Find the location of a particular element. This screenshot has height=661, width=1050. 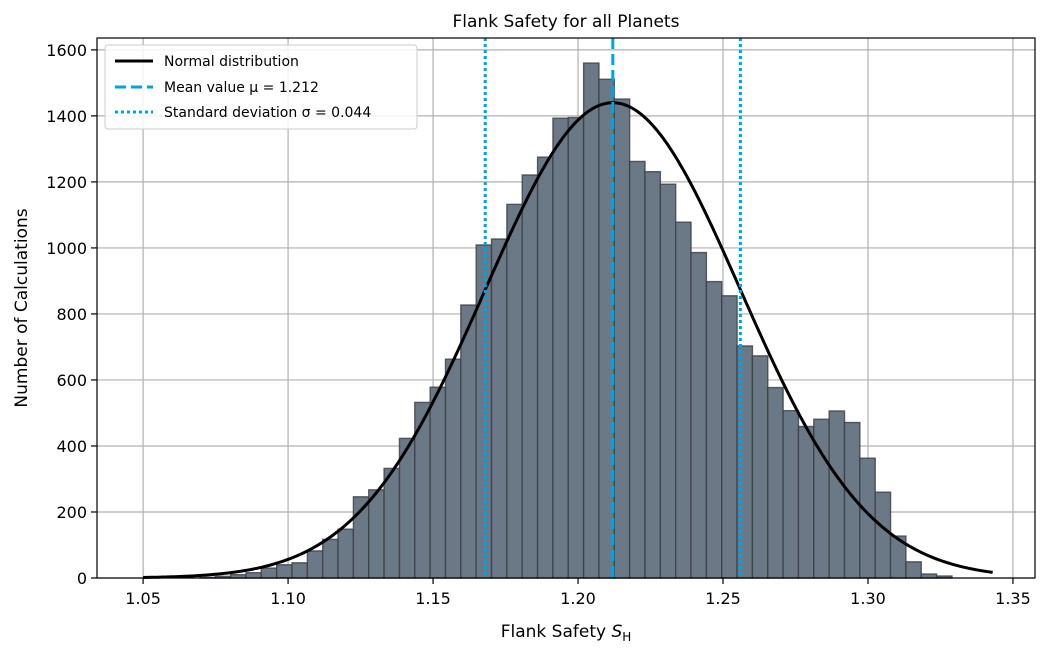

y-tick-label: 1200 is located at coordinates (66, 182).